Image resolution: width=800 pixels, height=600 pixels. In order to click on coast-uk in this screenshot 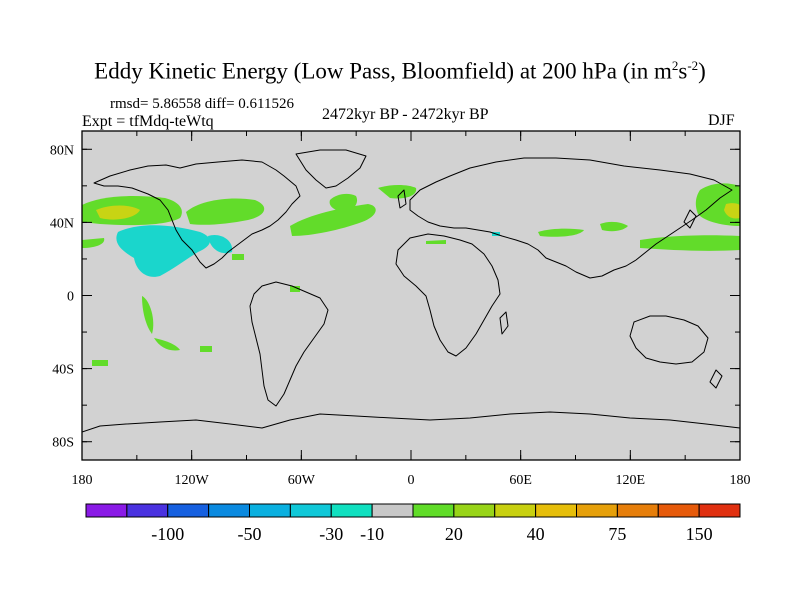, I will do `click(402, 199)`.